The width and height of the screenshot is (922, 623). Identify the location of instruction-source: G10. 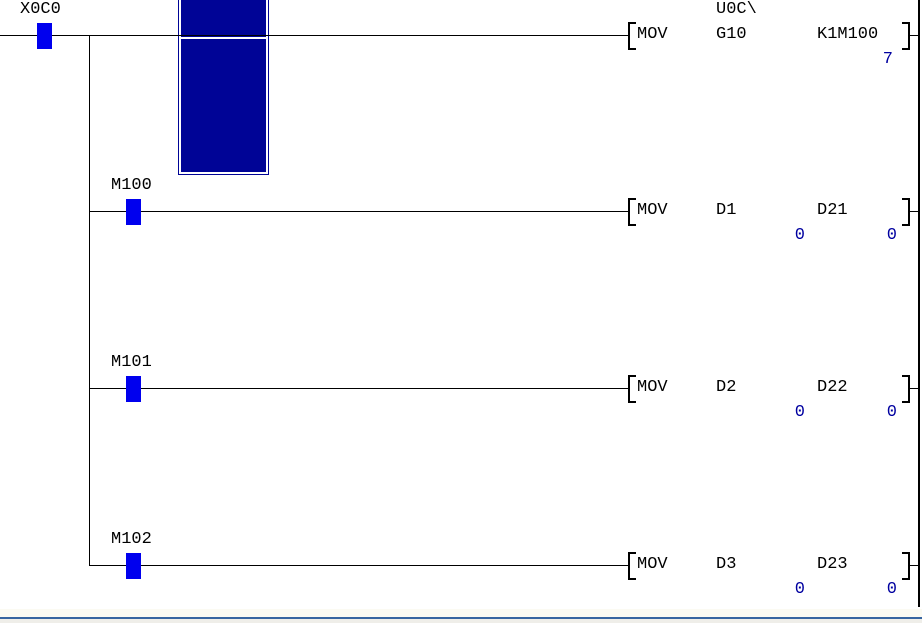
(731, 34).